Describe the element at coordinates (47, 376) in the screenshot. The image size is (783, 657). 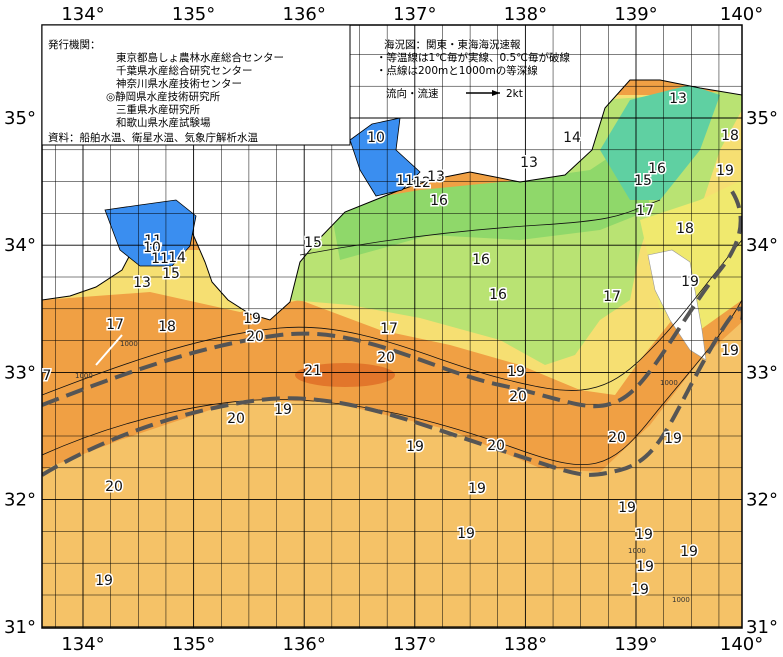
I see `isotherm-label: 7` at that location.